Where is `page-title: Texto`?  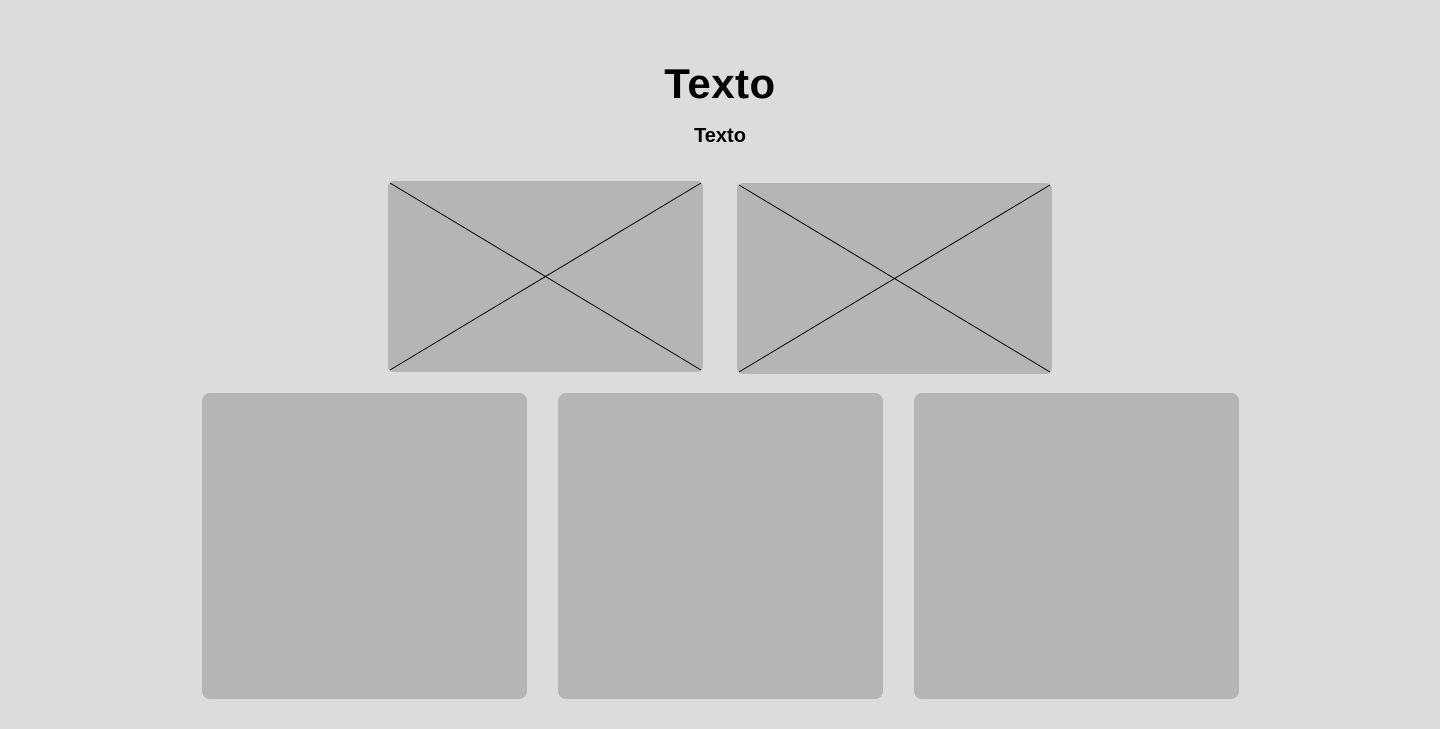
page-title: Texto is located at coordinates (720, 83).